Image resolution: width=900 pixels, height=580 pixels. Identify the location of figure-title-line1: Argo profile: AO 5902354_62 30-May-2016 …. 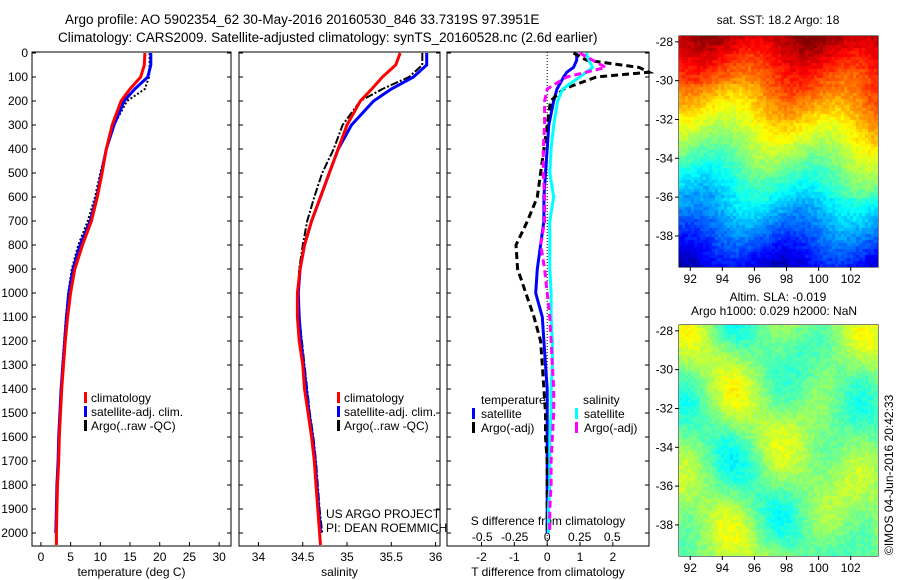
(302, 19).